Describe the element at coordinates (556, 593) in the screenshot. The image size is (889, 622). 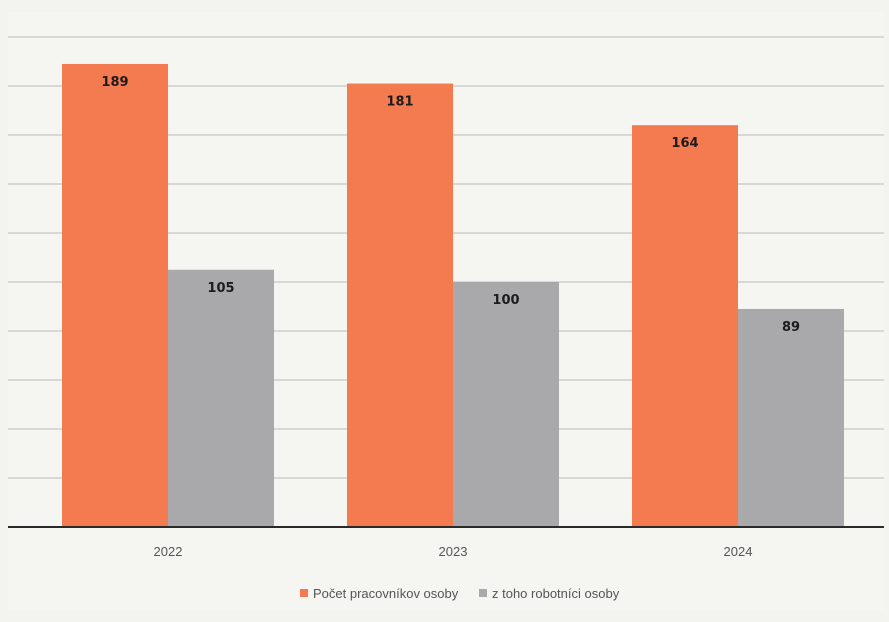
I see `legend-label: z toho robotníci osoby` at that location.